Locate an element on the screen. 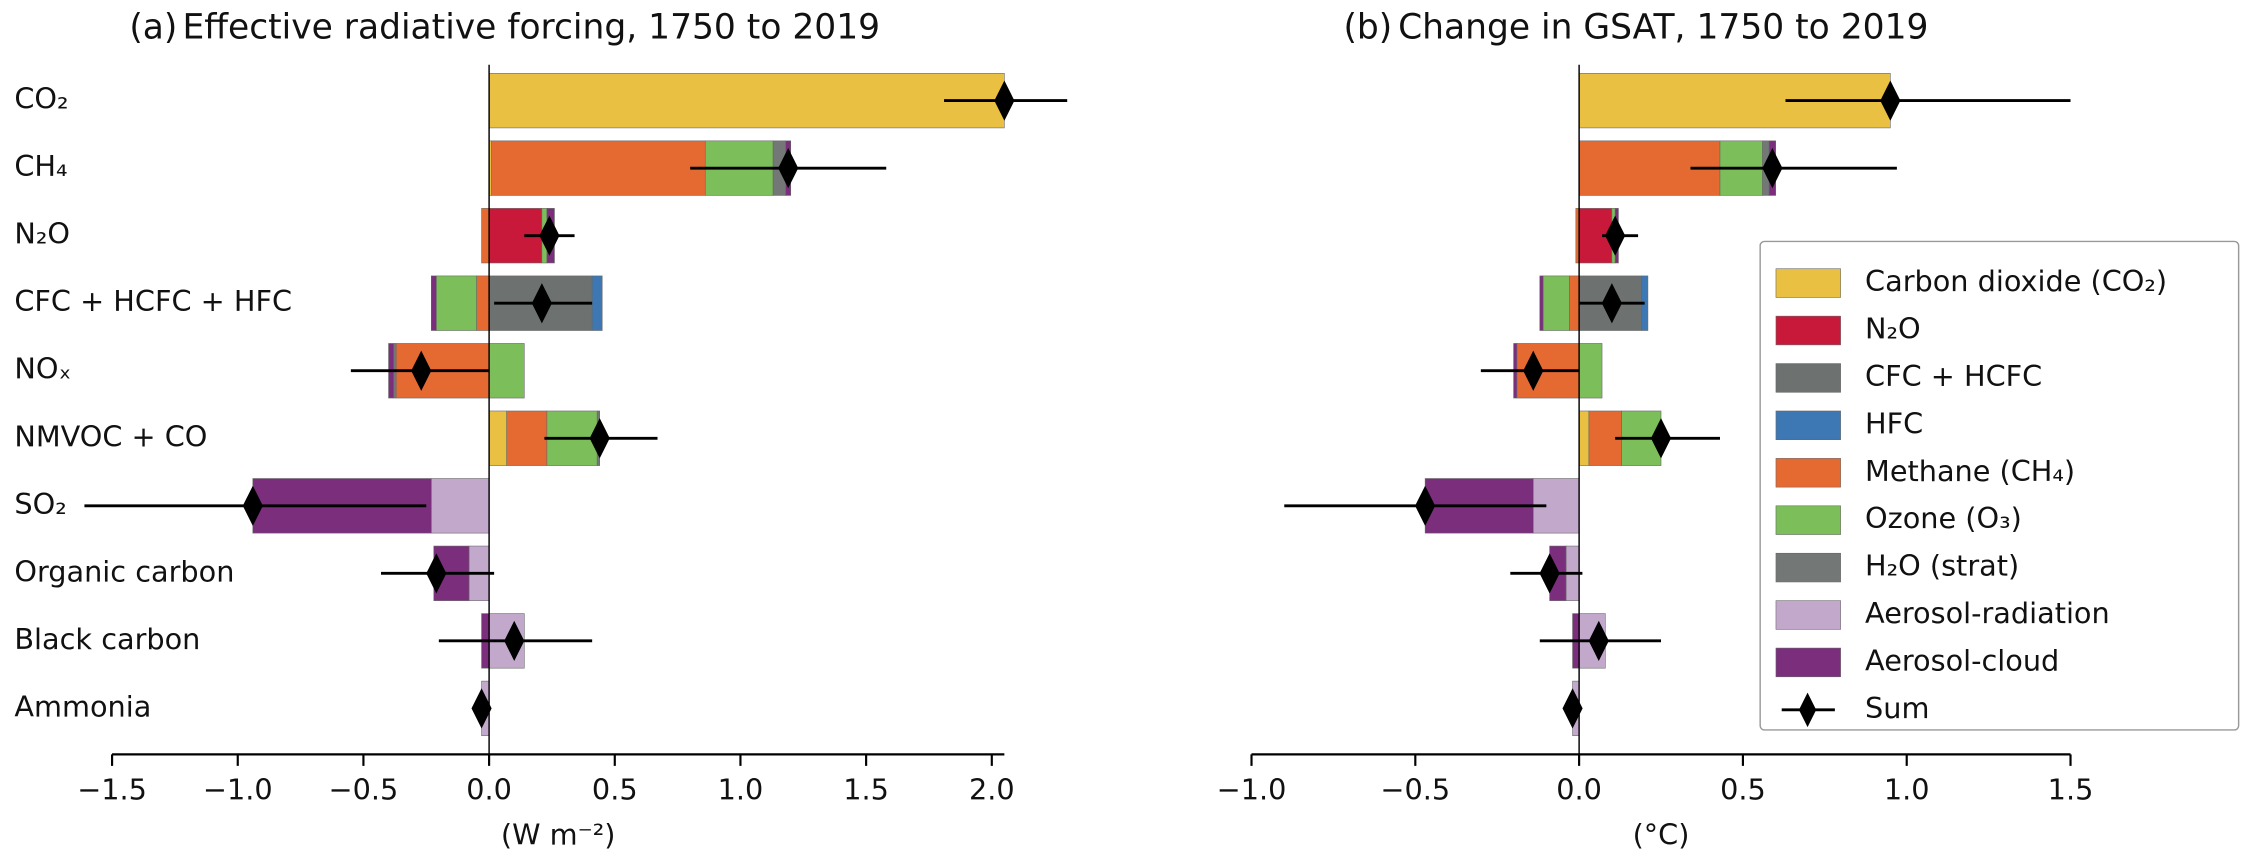 This screenshot has height=855, width=2253. category-label: Organic carbon is located at coordinates (124, 571).